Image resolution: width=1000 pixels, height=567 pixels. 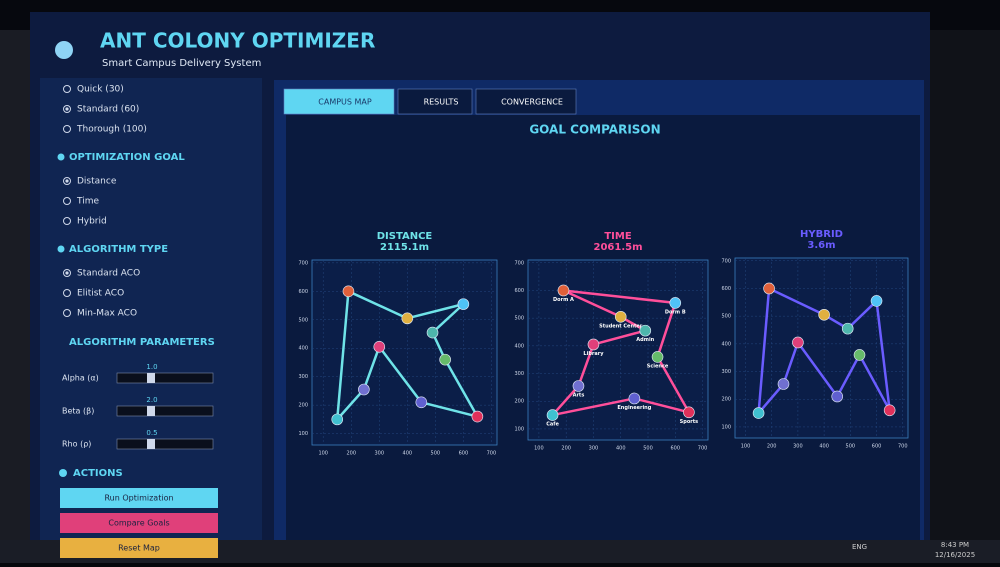 What do you see at coordinates (108, 274) in the screenshot?
I see `option-label: Standard ACO` at bounding box center [108, 274].